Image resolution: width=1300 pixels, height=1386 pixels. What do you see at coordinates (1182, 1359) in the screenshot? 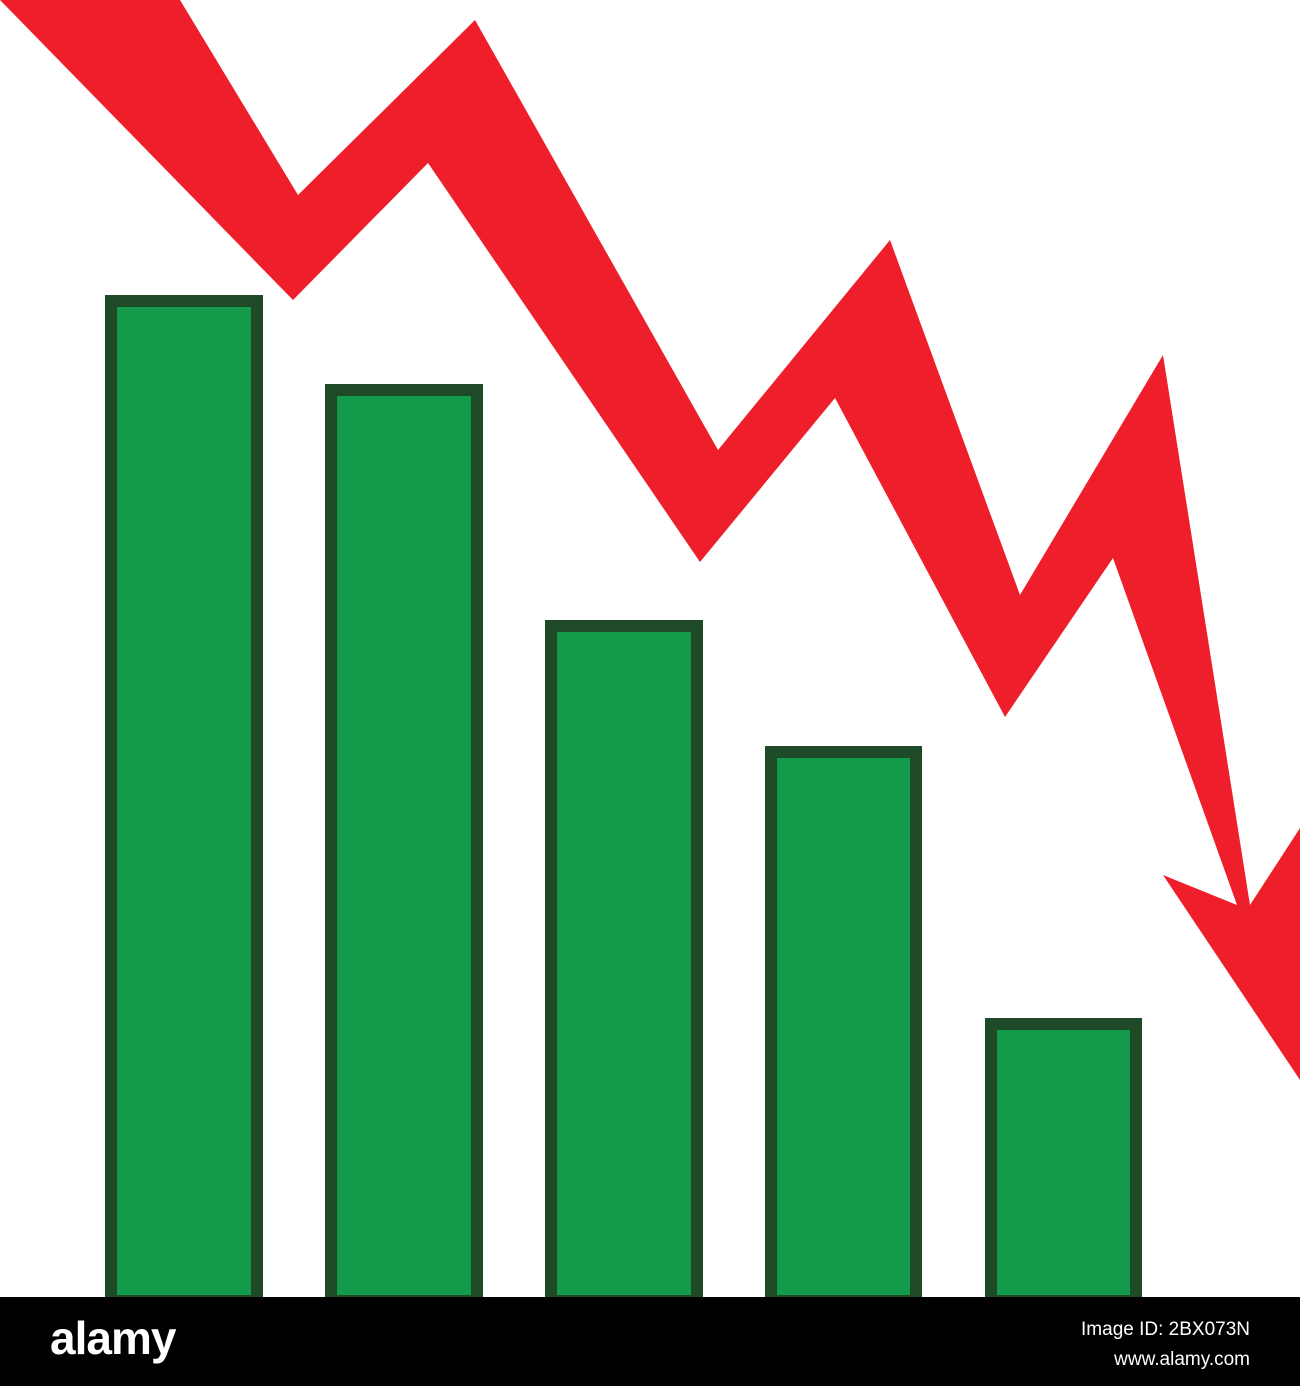
I see `site-url: www.alamy.com` at bounding box center [1182, 1359].